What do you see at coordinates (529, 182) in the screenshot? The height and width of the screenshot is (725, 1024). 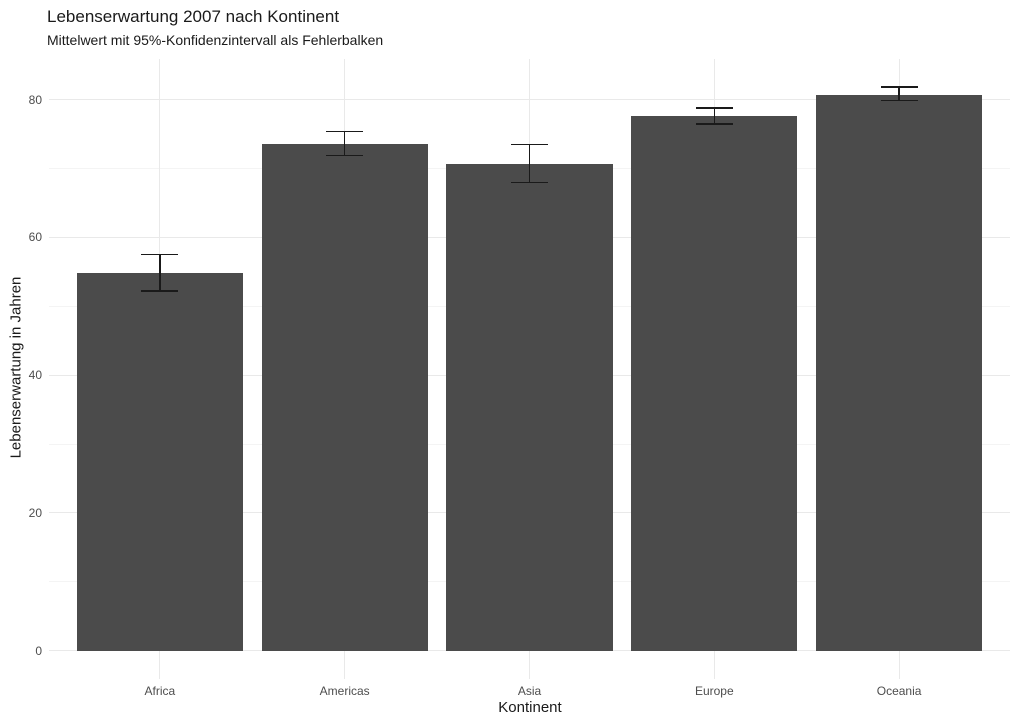 I see `errorbar-cap-bottom-asia` at bounding box center [529, 182].